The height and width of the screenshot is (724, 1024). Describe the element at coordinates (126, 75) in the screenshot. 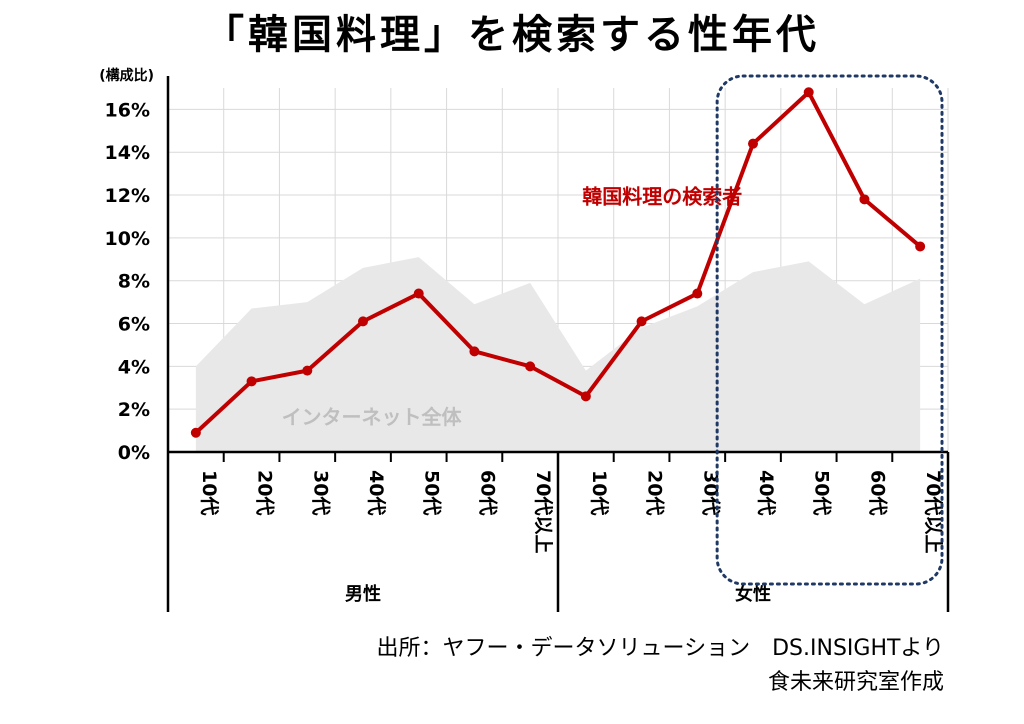

I see `y-axis-label: (構成比)` at that location.